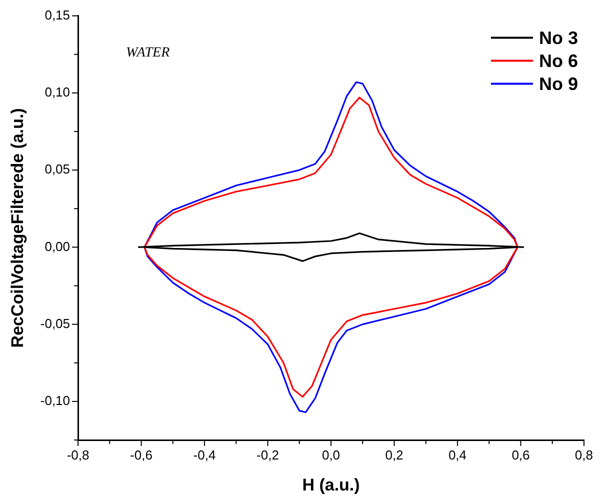 Image resolution: width=601 pixels, height=504 pixels. Describe the element at coordinates (148, 52) in the screenshot. I see `annotation: WATER` at that location.